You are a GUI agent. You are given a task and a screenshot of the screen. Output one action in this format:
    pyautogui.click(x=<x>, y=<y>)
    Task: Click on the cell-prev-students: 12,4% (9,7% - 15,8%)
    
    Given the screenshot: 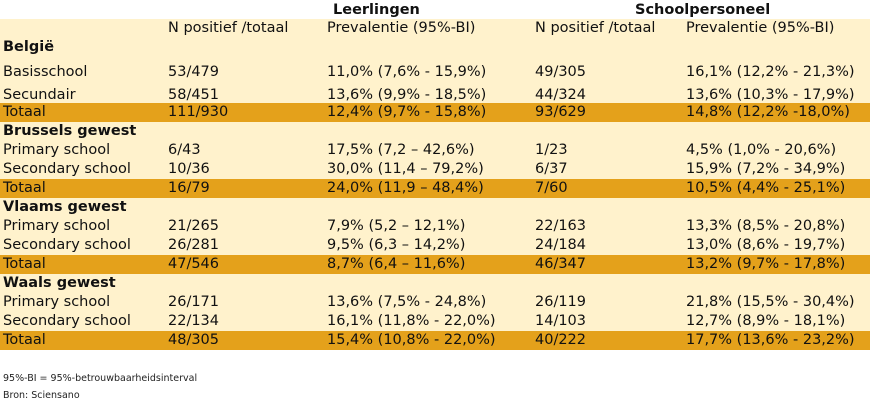 What is the action you would take?
    pyautogui.click(x=407, y=112)
    